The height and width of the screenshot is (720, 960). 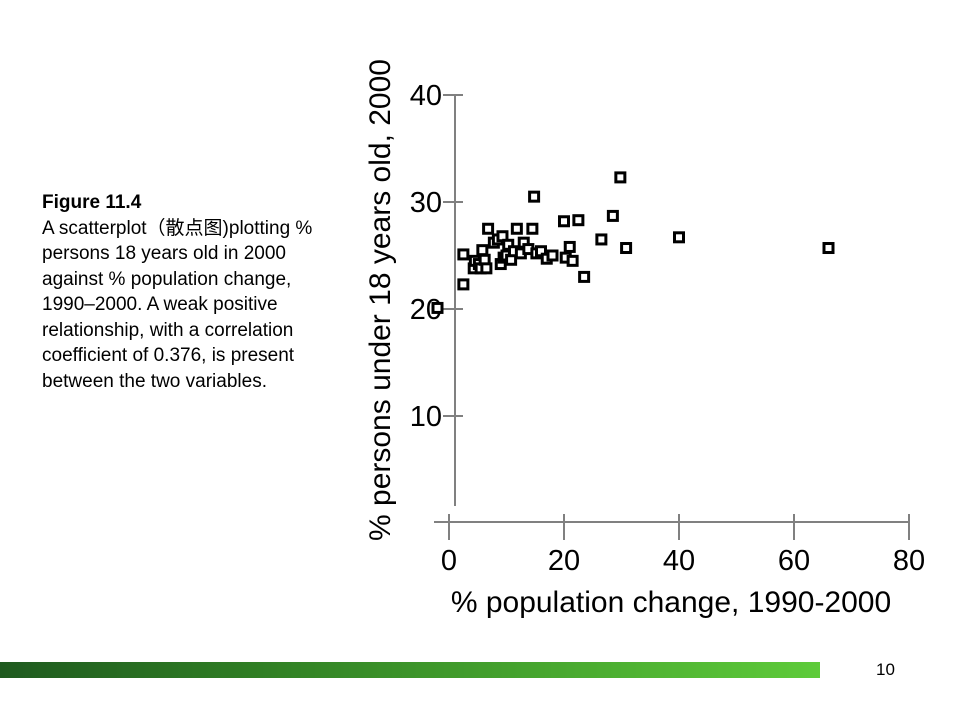 What do you see at coordinates (92, 202) in the screenshot?
I see `figure-title: Figure 11.4` at bounding box center [92, 202].